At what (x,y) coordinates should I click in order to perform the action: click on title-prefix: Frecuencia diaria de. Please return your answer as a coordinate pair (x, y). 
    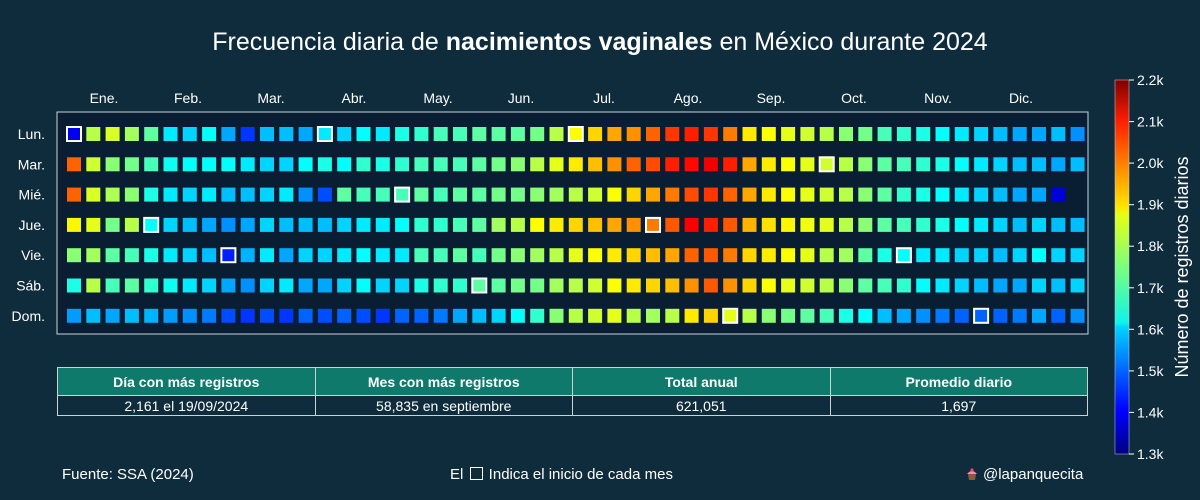
    Looking at the image, I should click on (329, 42).